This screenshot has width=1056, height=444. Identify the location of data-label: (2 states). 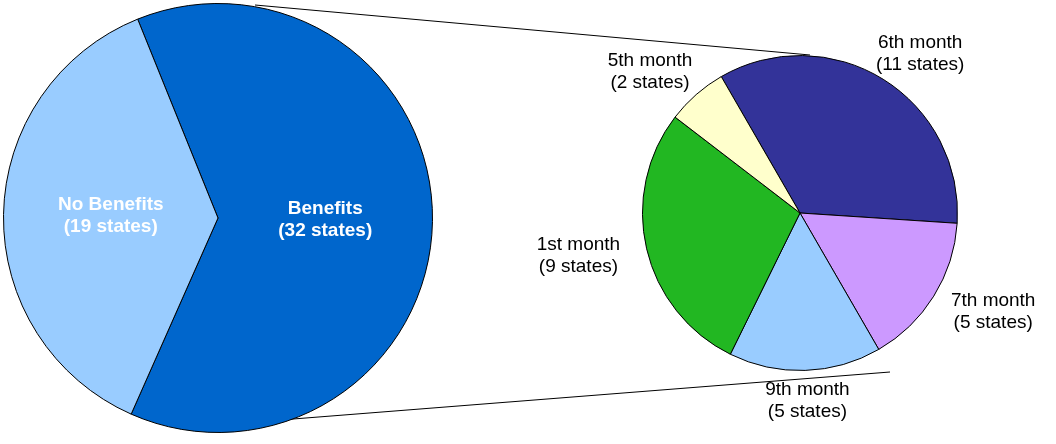
(650, 82).